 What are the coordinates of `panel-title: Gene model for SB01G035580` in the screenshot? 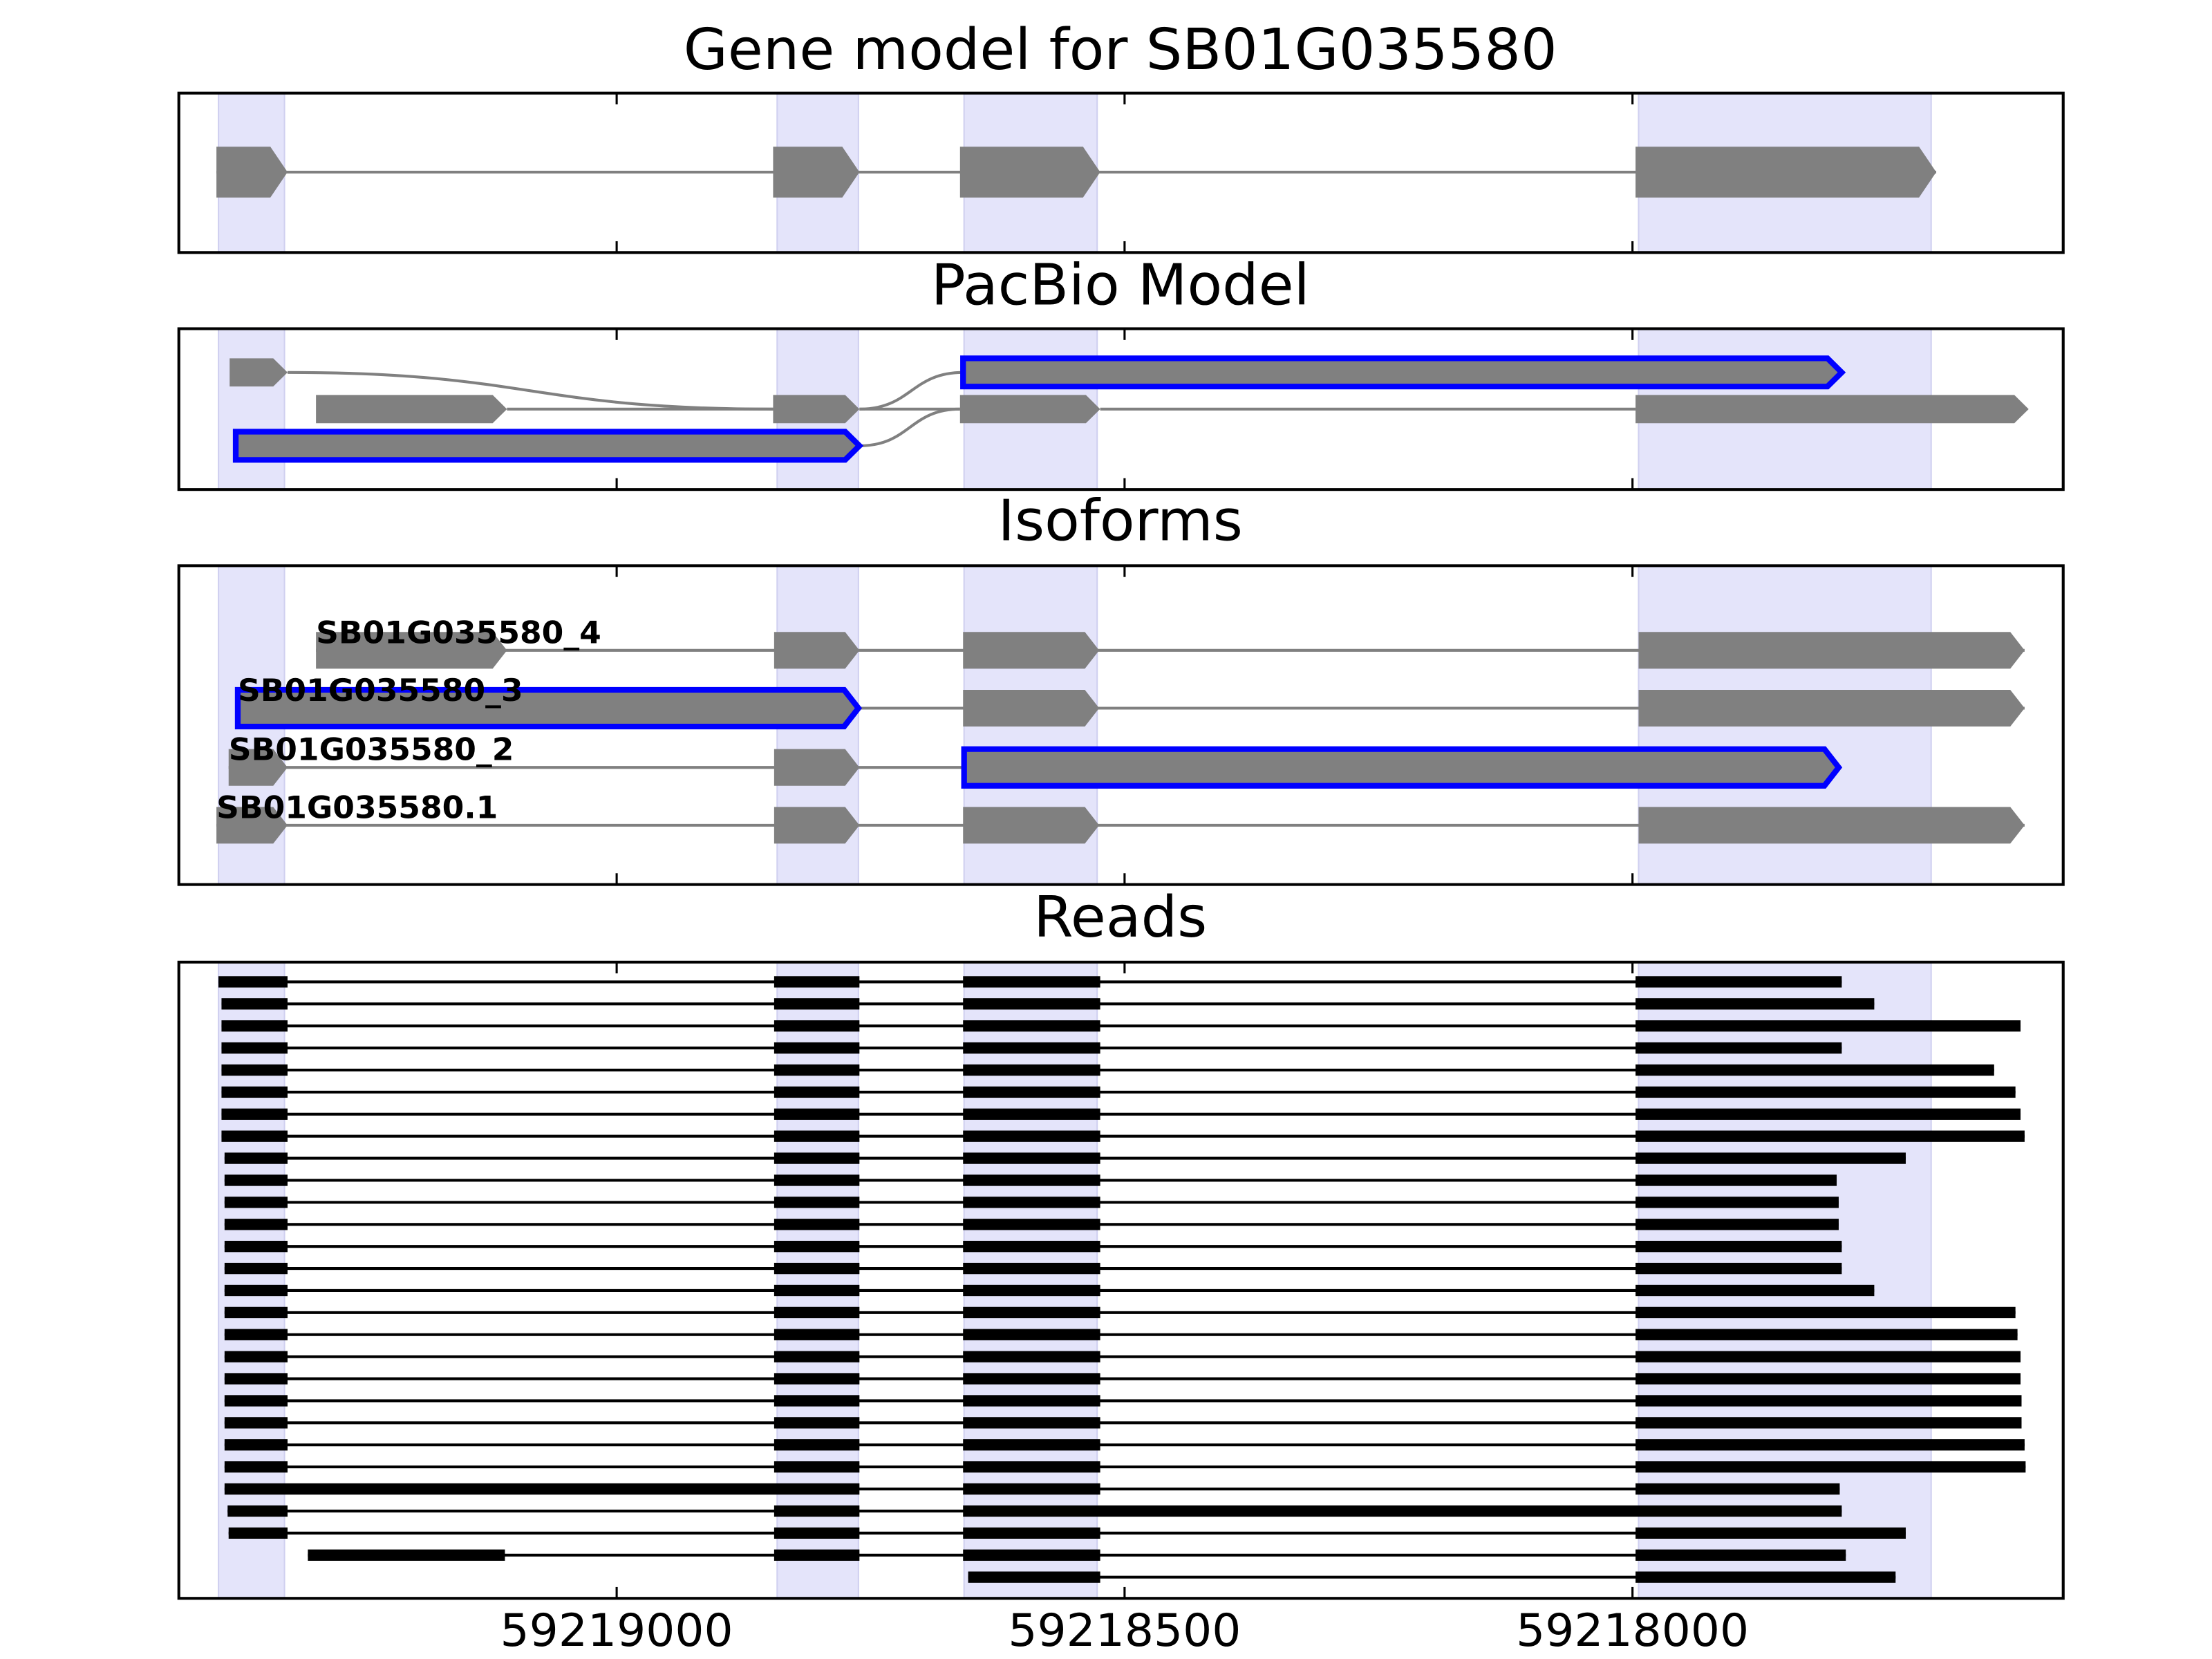 It's located at (1120, 49).